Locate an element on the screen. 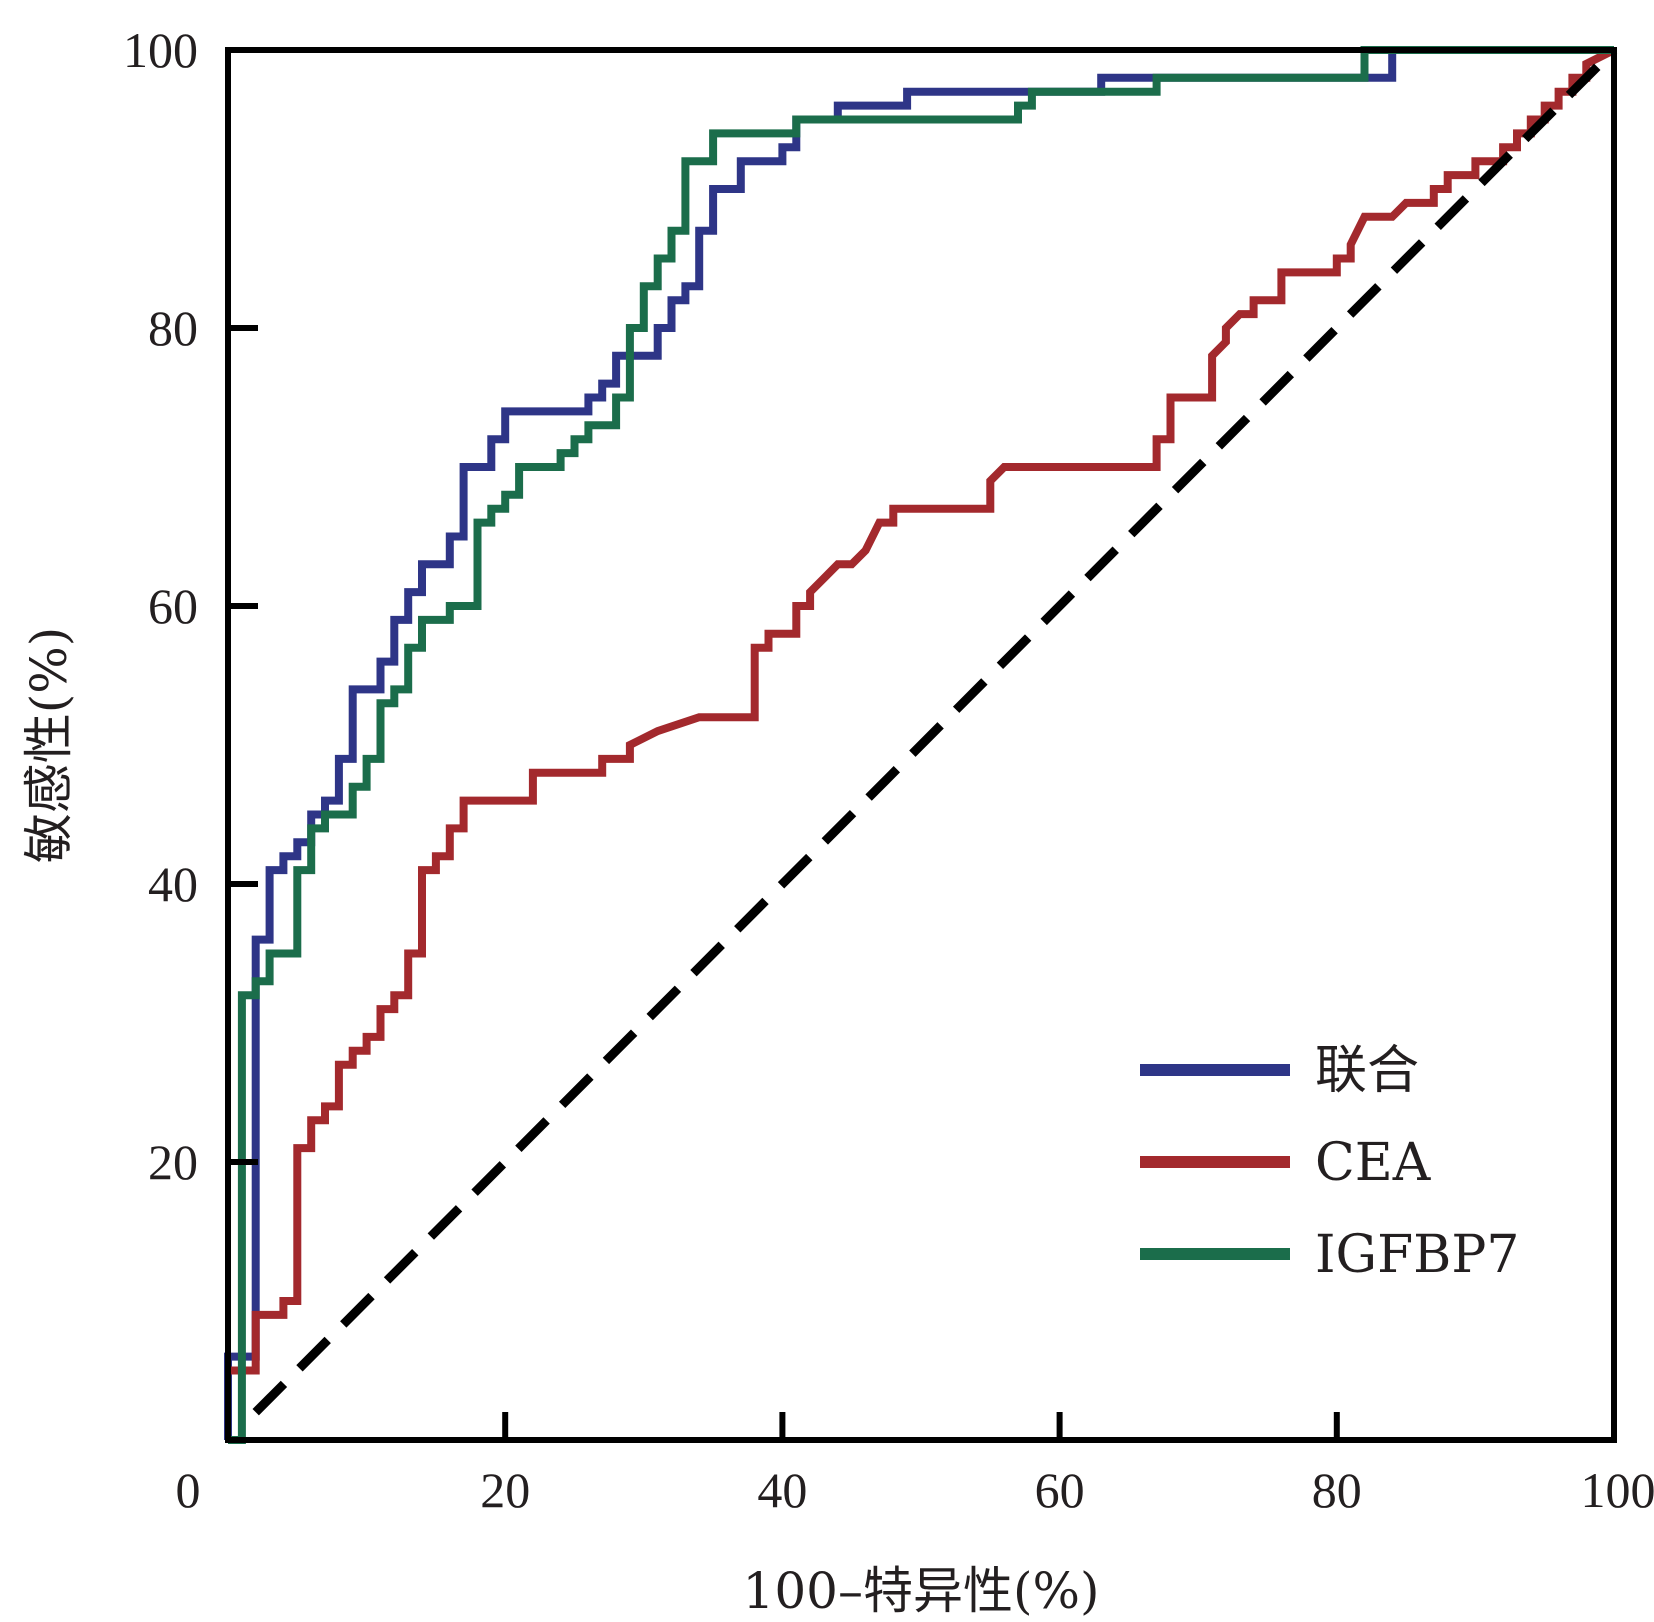 The image size is (1654, 1622). y-tick-label: 40 is located at coordinates (173, 884).